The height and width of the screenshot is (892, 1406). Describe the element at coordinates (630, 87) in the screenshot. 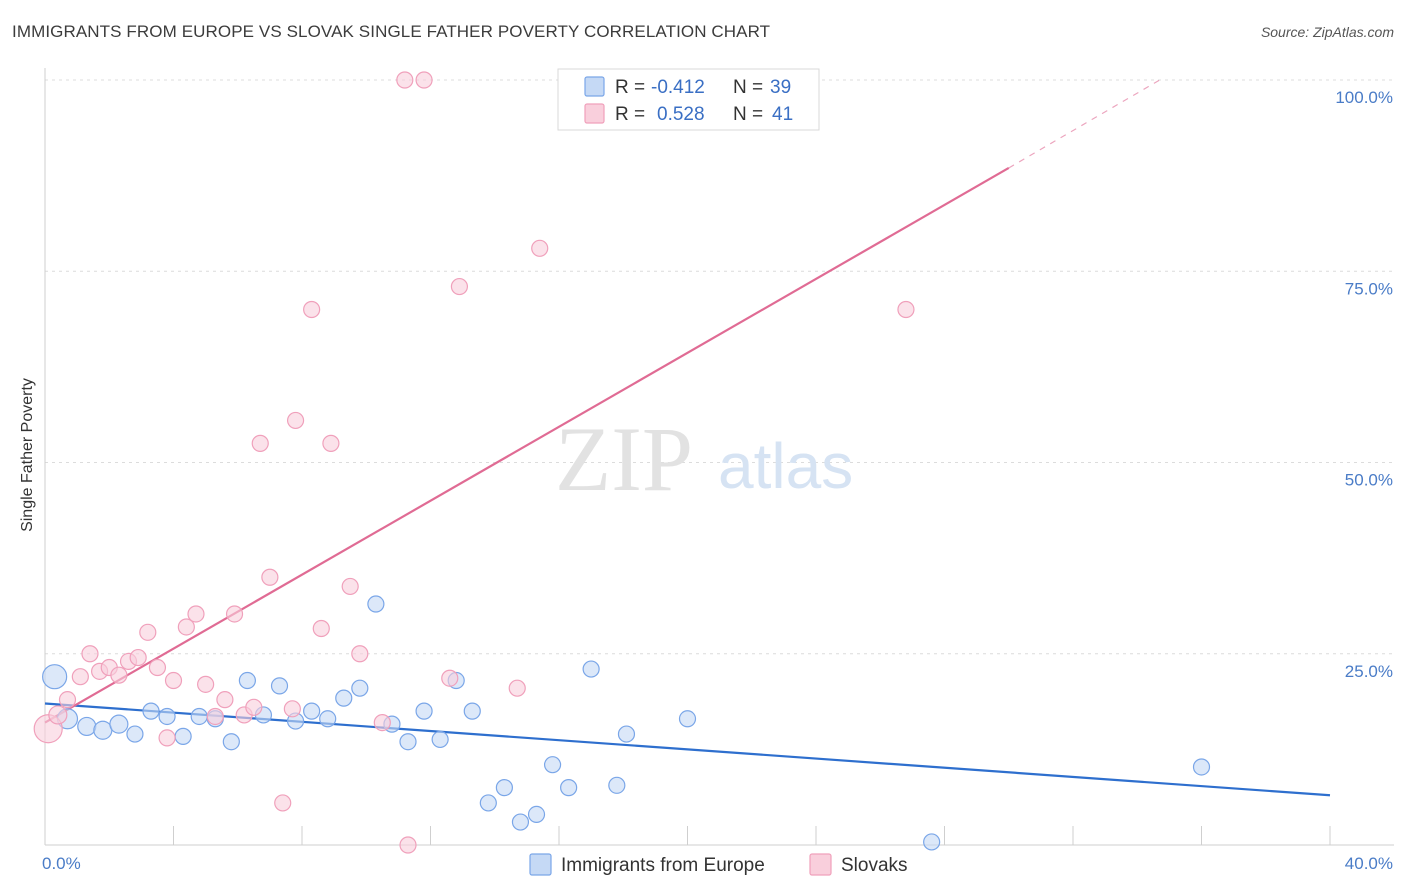

I see `legend-r-label-0: R =` at that location.